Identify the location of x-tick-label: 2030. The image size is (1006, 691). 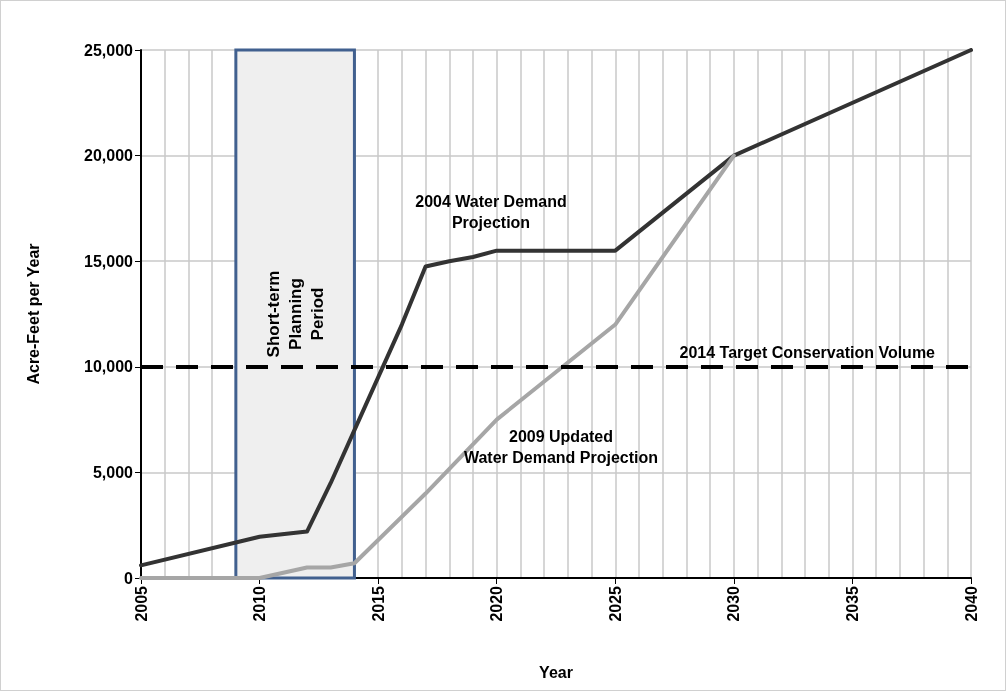
(734, 603).